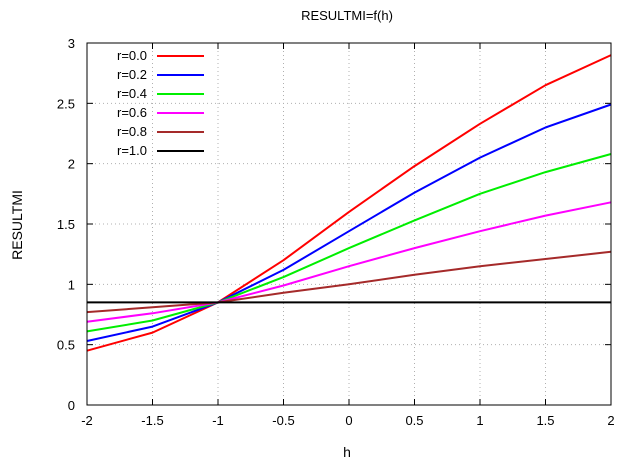 The image size is (617, 470). I want to click on x-tick-label: 2, so click(610, 420).